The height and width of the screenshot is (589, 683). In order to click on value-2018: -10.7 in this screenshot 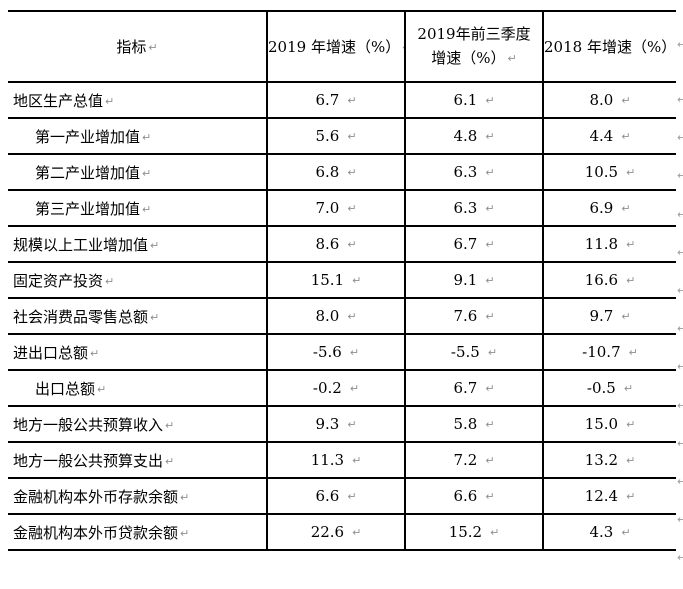, I will do `click(601, 352)`.